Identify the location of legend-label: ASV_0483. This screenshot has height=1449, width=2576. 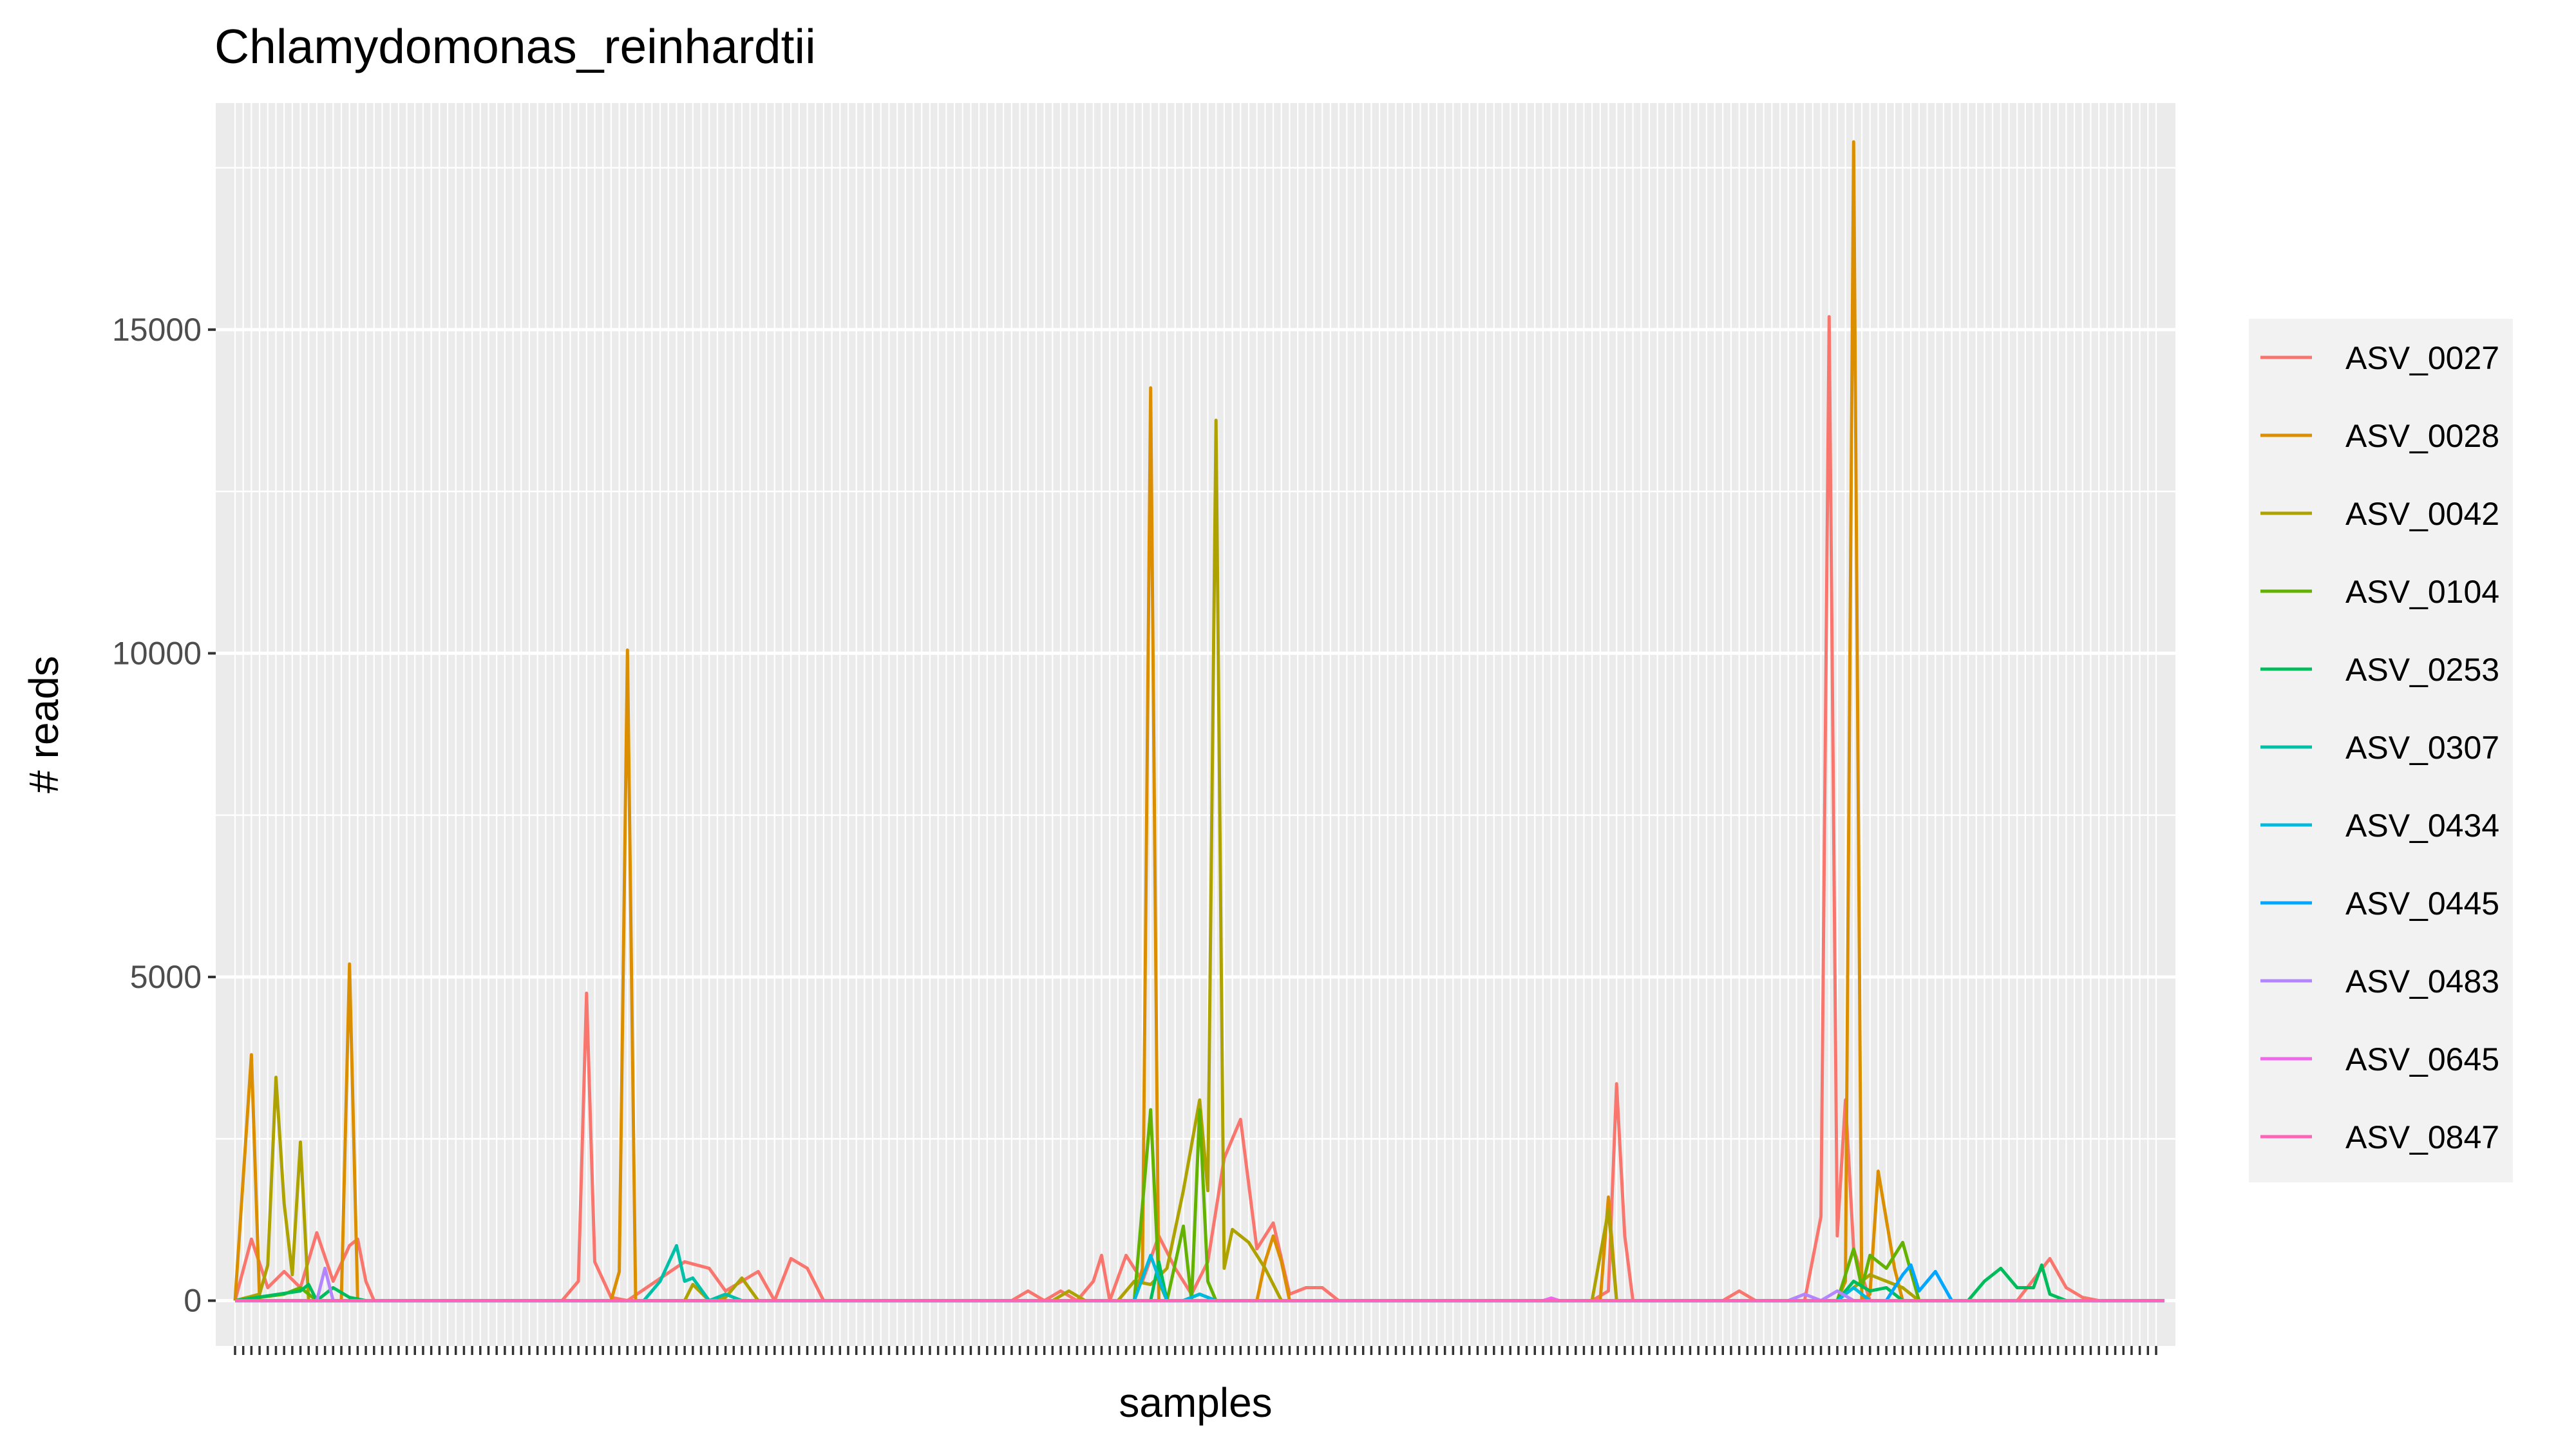
(2422, 981).